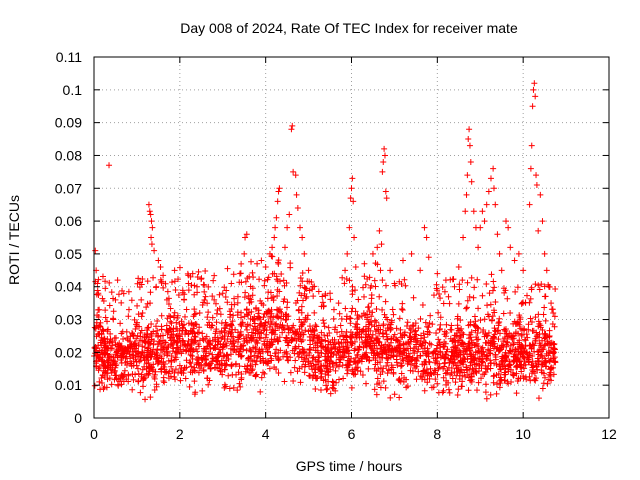 The image size is (640, 480). Describe the element at coordinates (349, 466) in the screenshot. I see `x-axis-label: GPS time / hours` at that location.